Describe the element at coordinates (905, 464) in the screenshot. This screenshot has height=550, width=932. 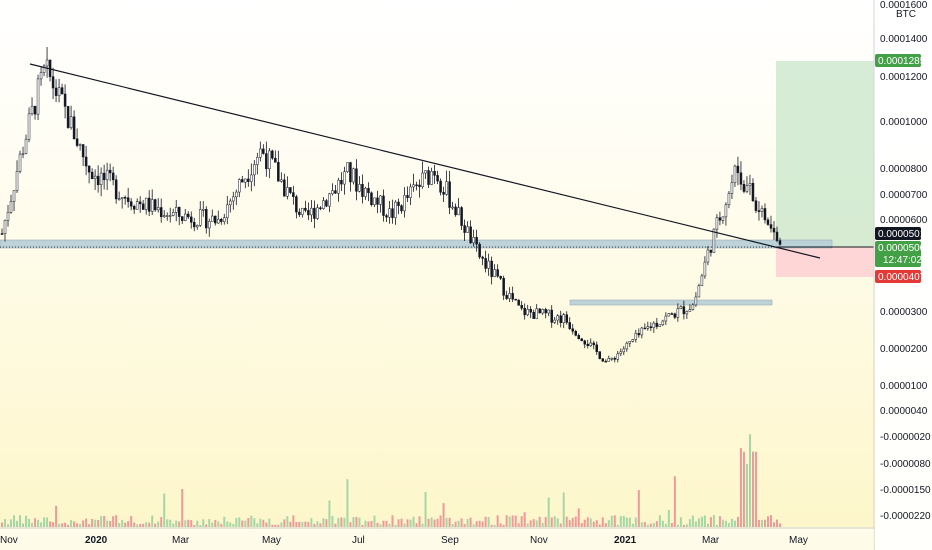
I see `vol-tick-2: -0.0000080` at that location.